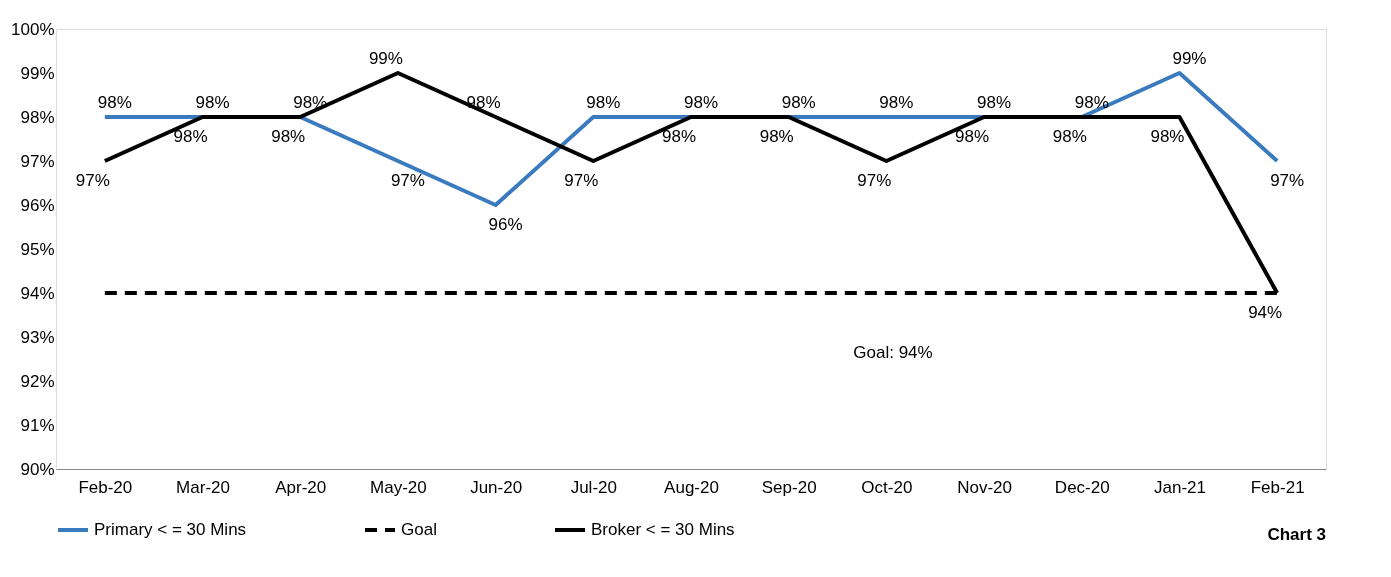 The image size is (1391, 577). What do you see at coordinates (1265, 312) in the screenshot?
I see `data-label: 94%` at bounding box center [1265, 312].